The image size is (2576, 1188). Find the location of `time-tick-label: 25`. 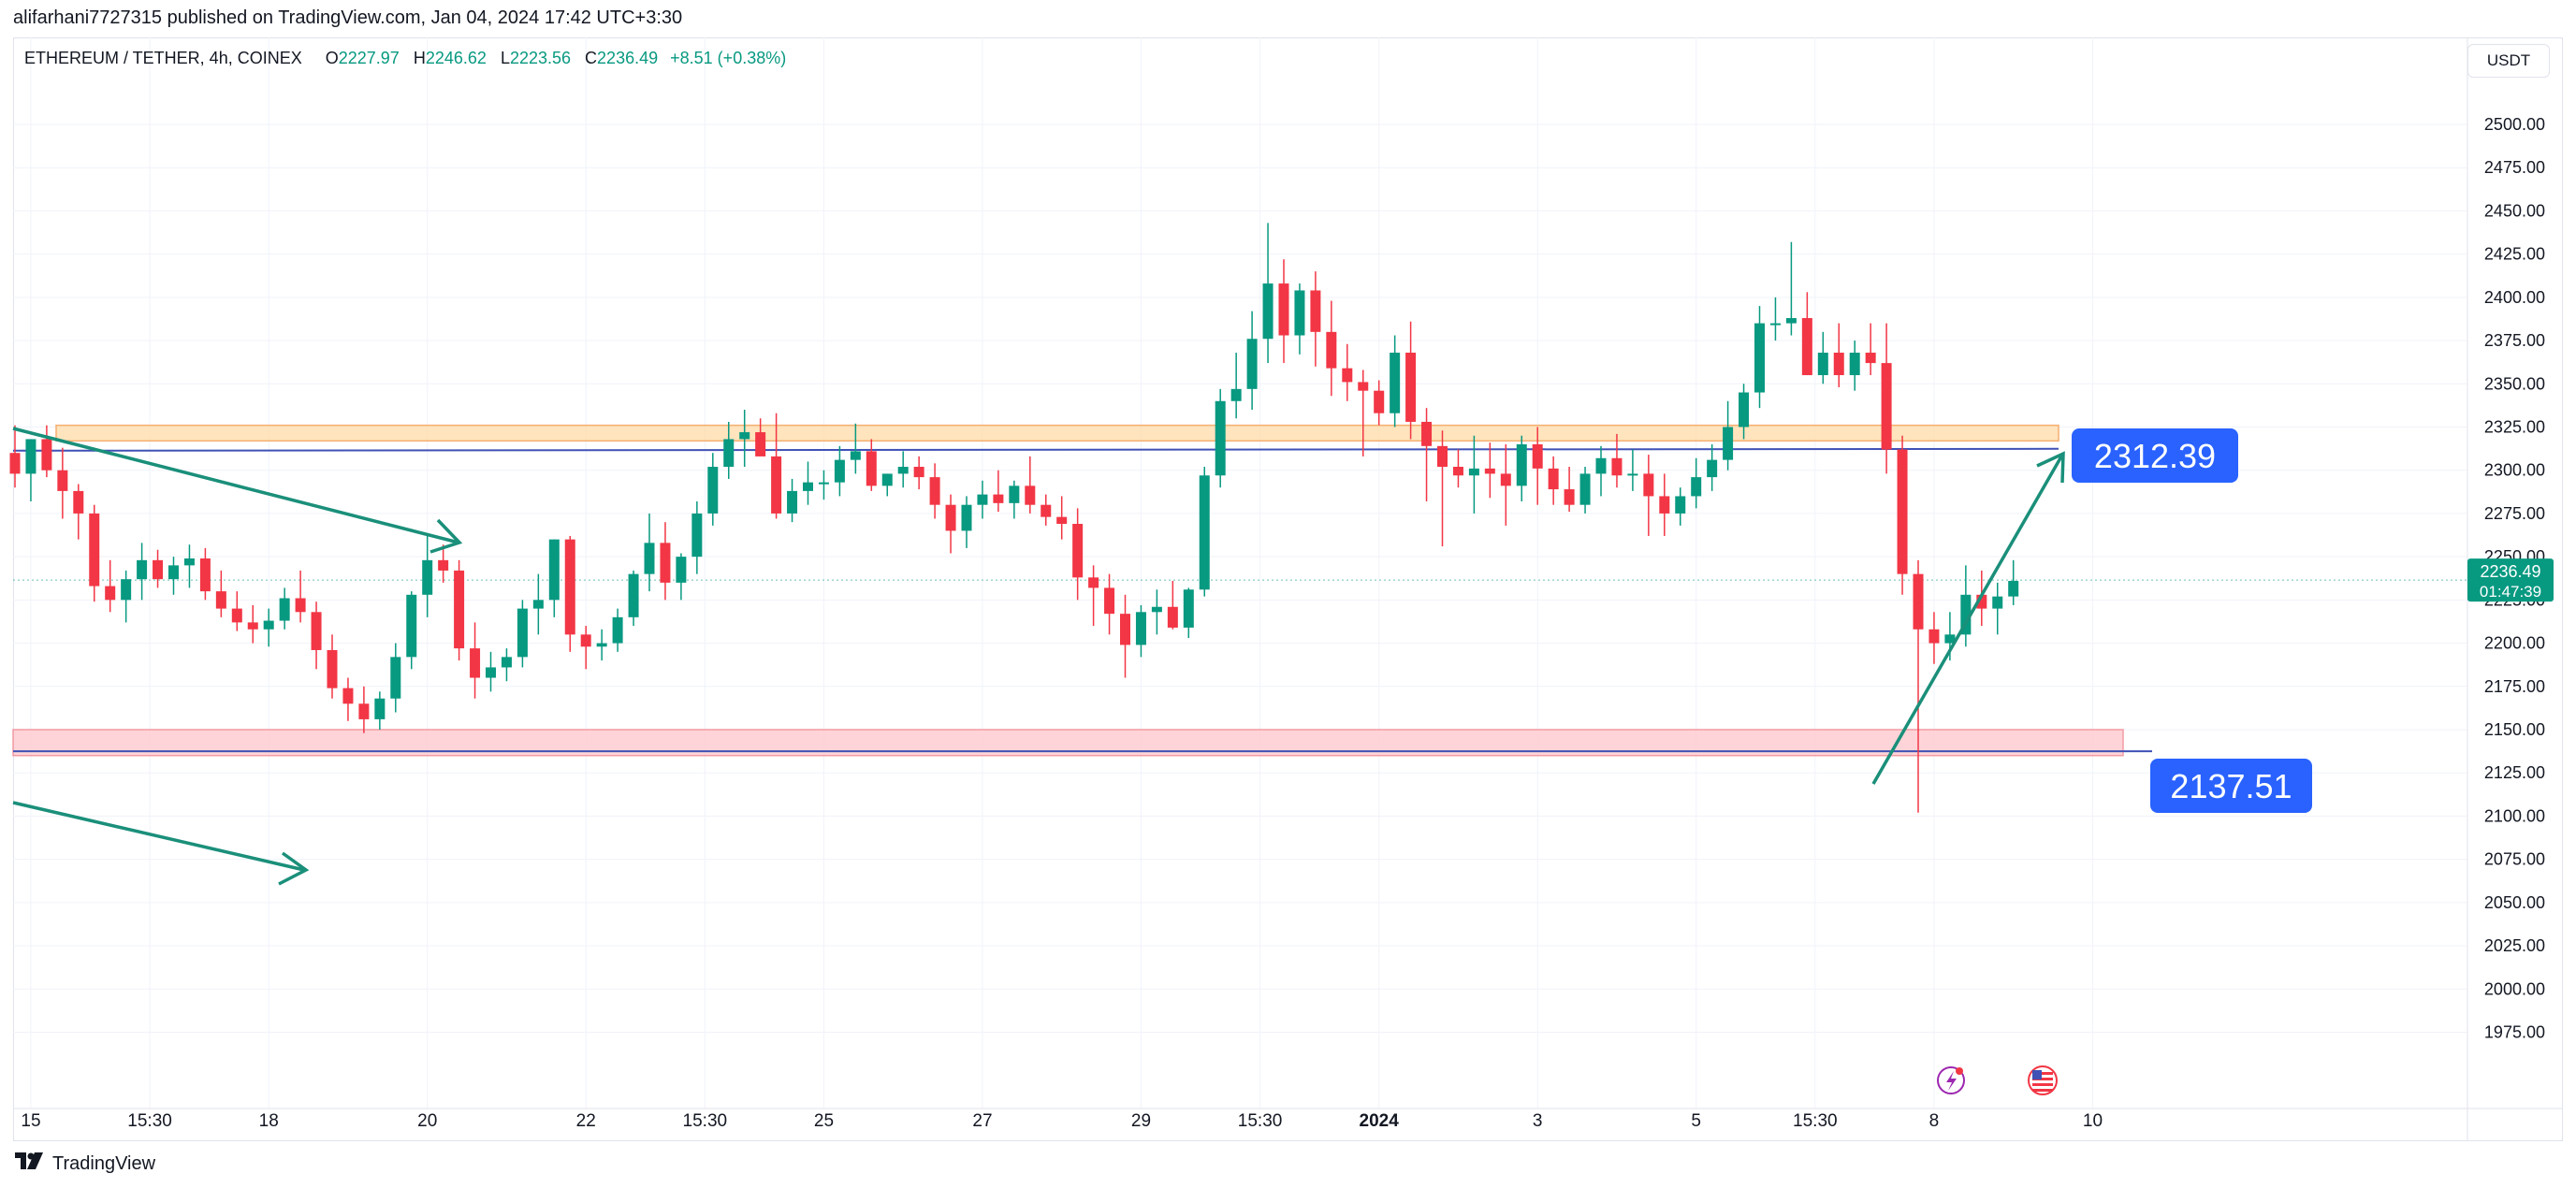

time-tick-label: 25 is located at coordinates (824, 1121).